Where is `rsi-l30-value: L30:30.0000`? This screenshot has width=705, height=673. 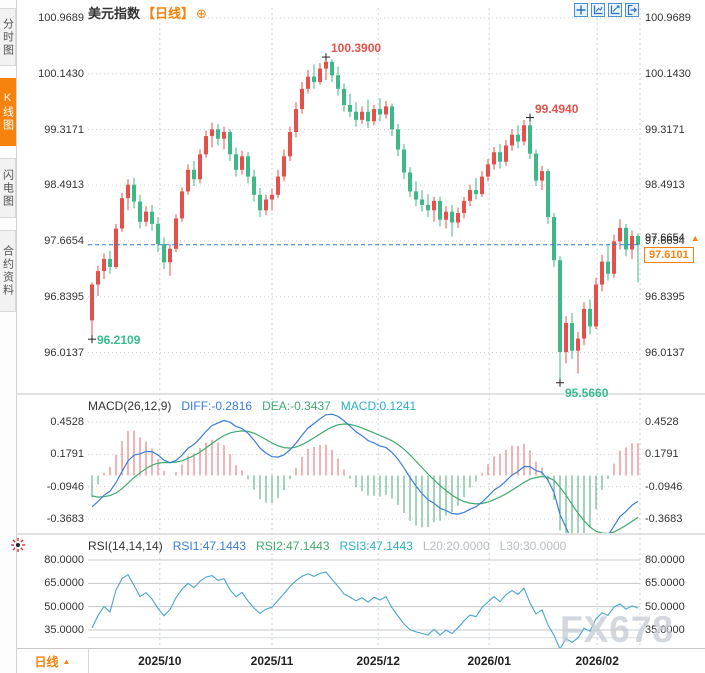 rsi-l30-value: L30:30.0000 is located at coordinates (533, 546).